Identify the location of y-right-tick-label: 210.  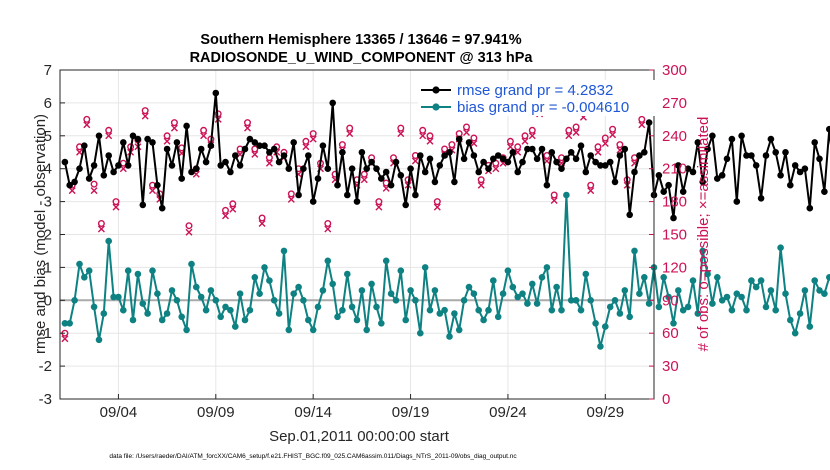
(674, 169).